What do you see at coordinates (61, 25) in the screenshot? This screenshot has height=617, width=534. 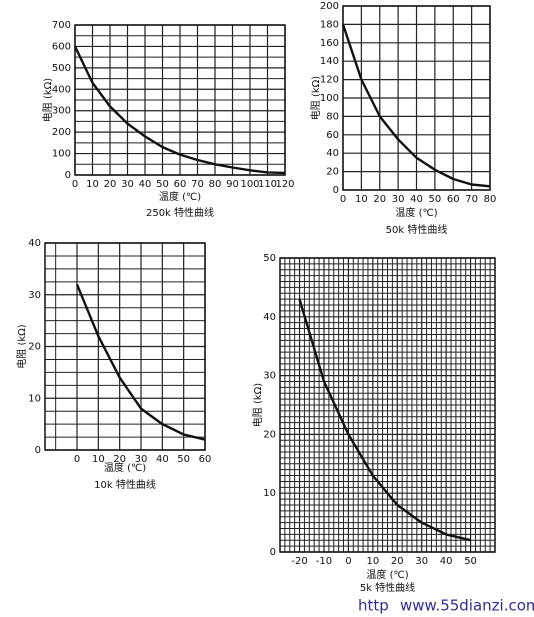 I see `y-tick-label: 700` at bounding box center [61, 25].